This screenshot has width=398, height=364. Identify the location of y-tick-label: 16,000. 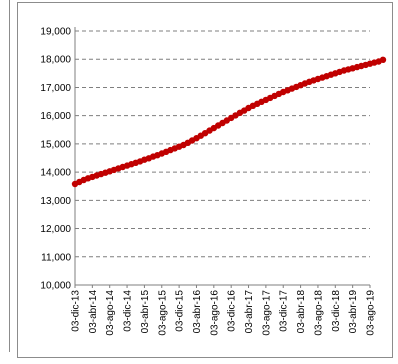
(55, 116).